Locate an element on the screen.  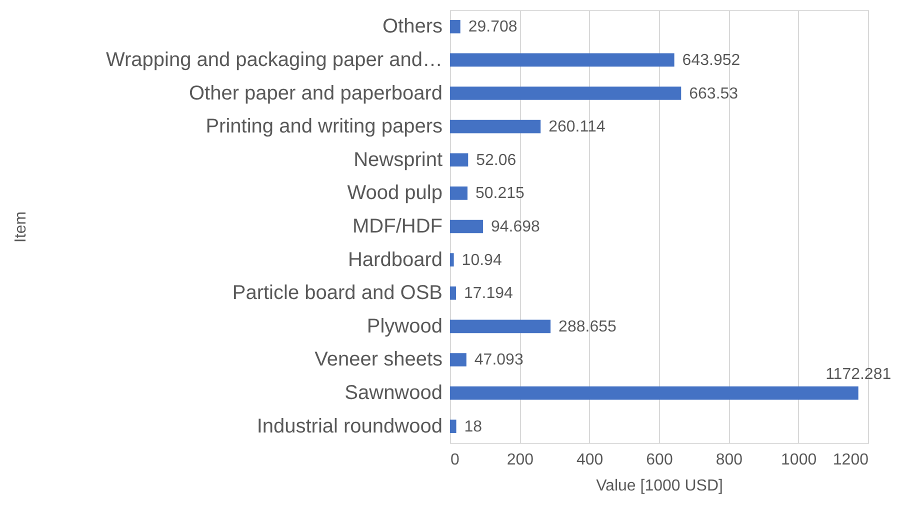
data-label: 260.114 is located at coordinates (577, 127).